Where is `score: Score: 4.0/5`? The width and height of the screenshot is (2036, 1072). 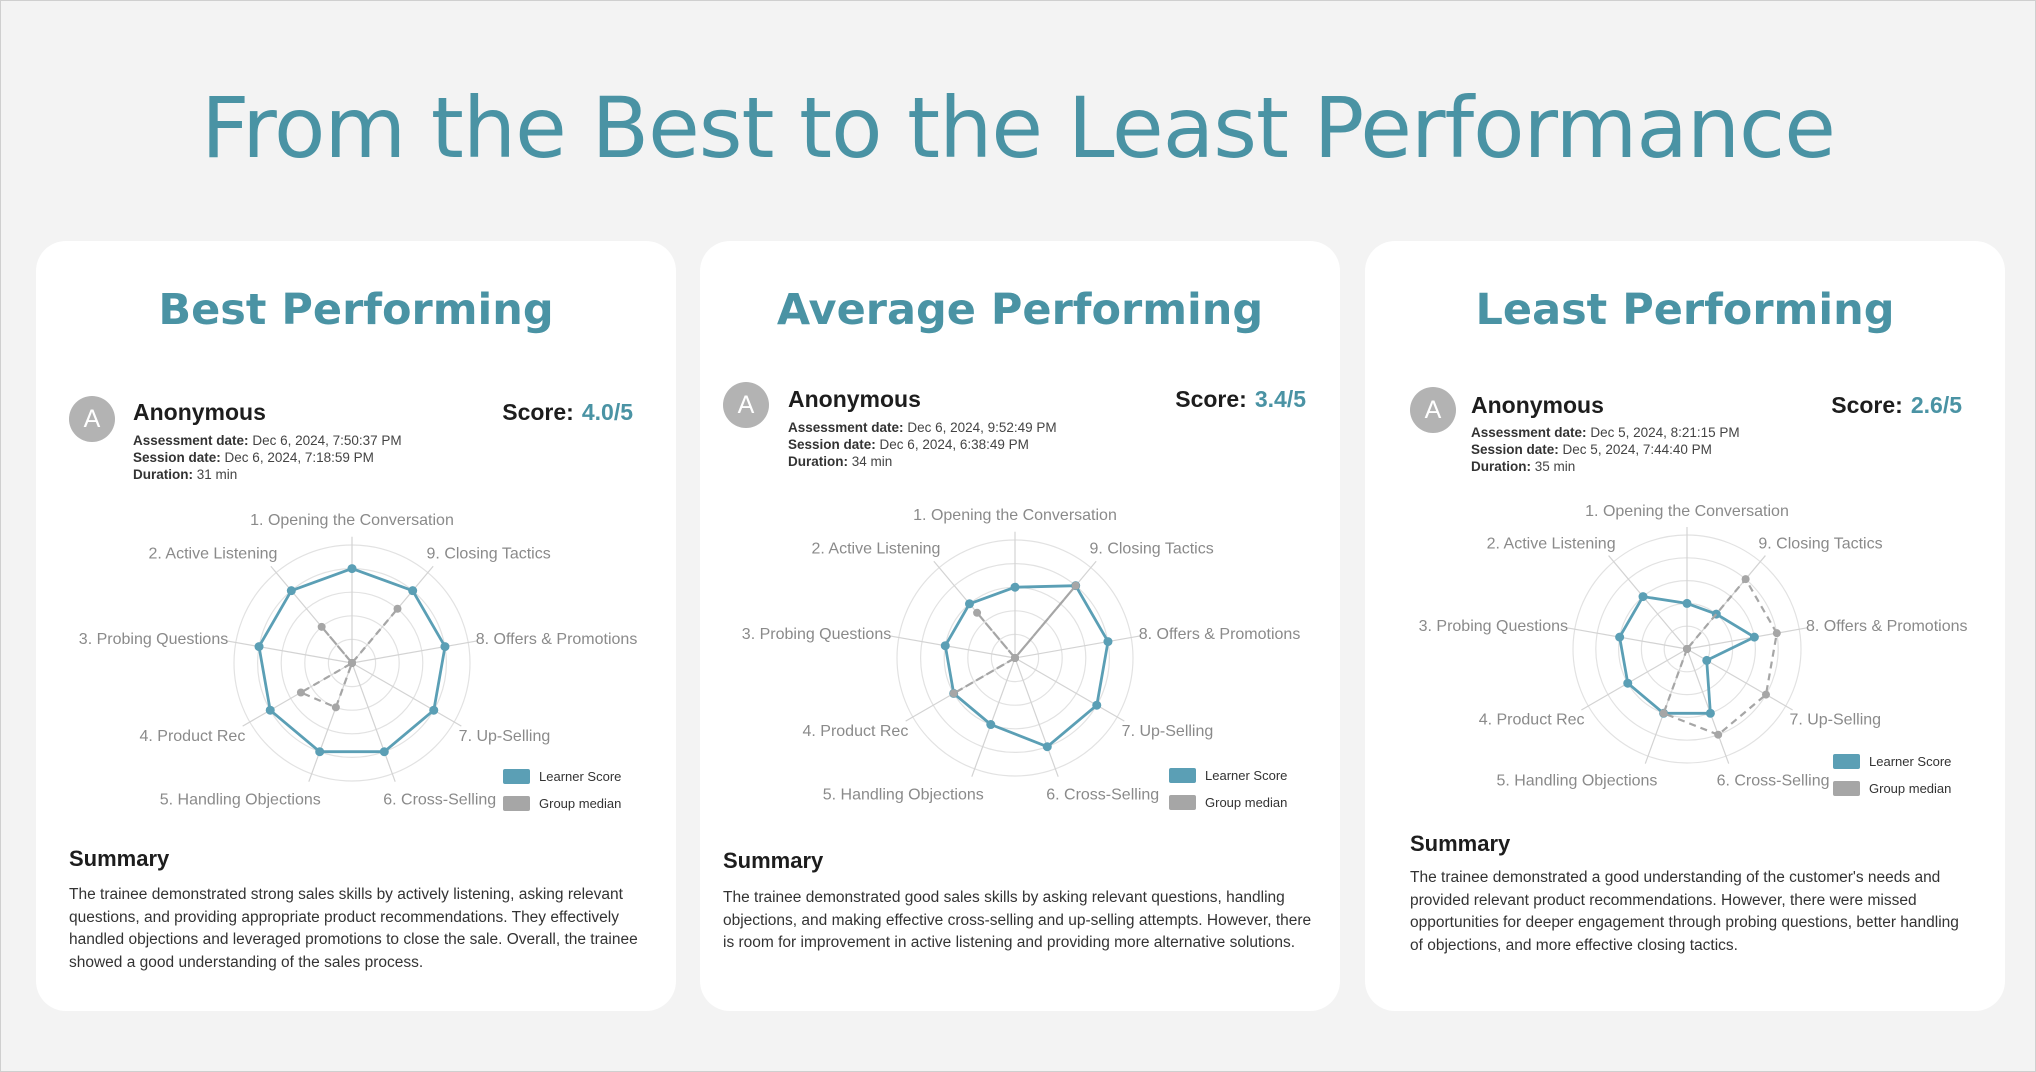
score: Score: 4.0/5 is located at coordinates (567, 412).